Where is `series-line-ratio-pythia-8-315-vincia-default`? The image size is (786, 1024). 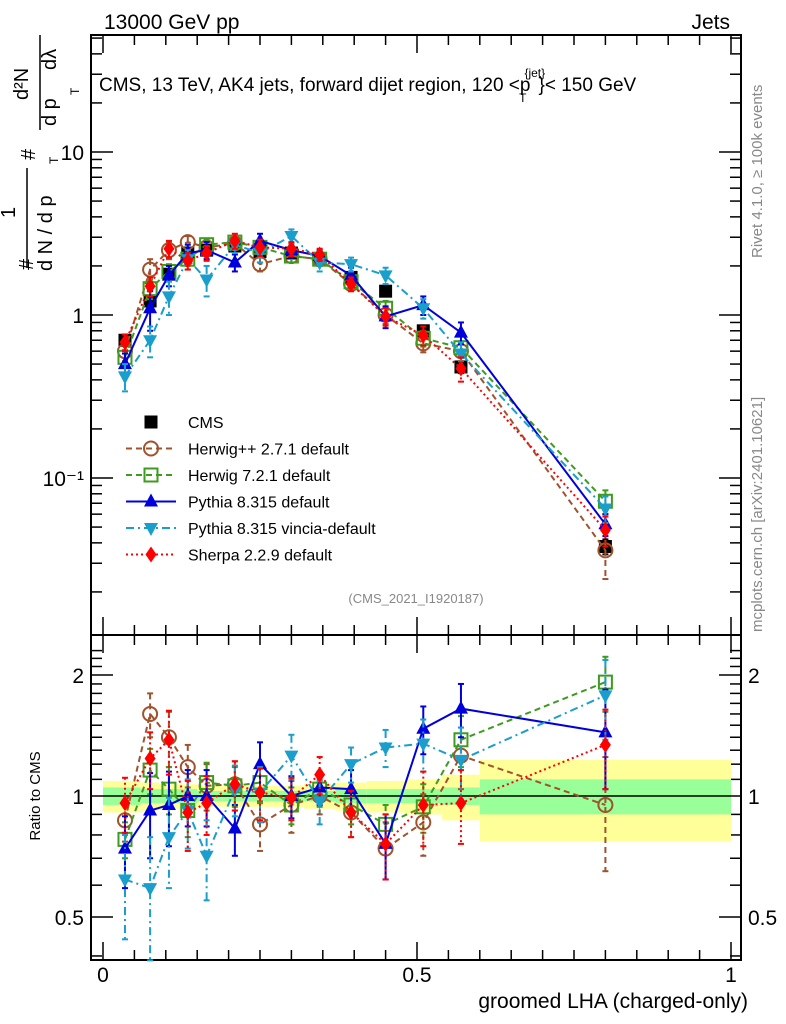
series-line-ratio-pythia-8-315-vincia-default is located at coordinates (365, 792).